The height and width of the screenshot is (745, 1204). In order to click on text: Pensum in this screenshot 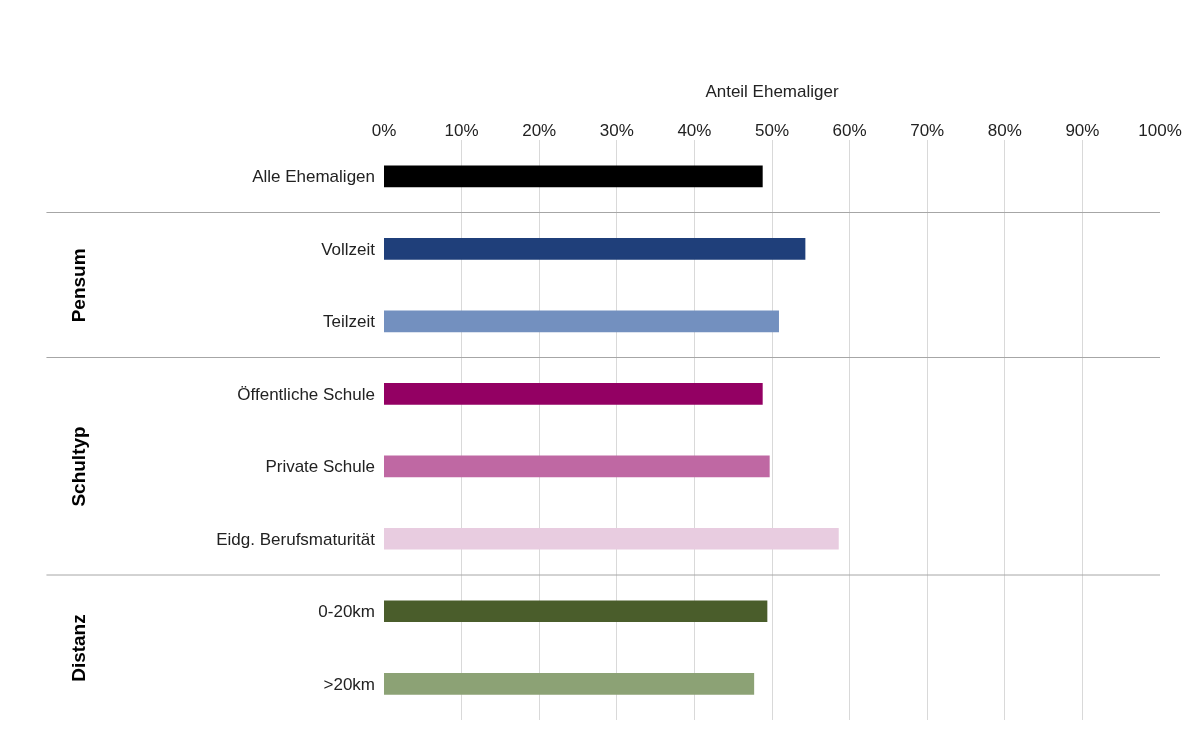, I will do `click(79, 285)`.